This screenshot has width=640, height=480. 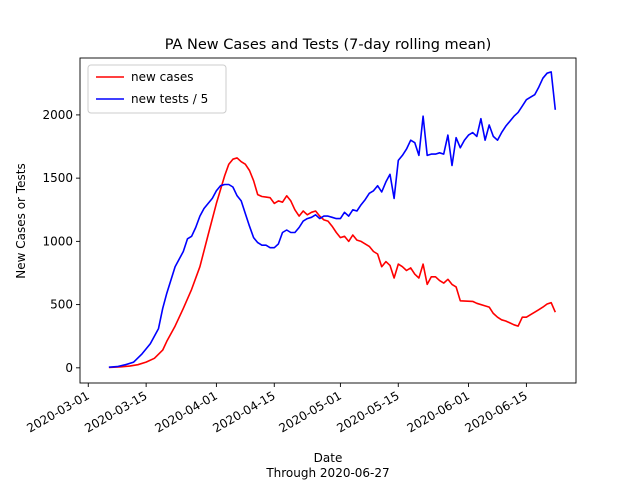 I want to click on legend-label: new cases, so click(x=162, y=77).